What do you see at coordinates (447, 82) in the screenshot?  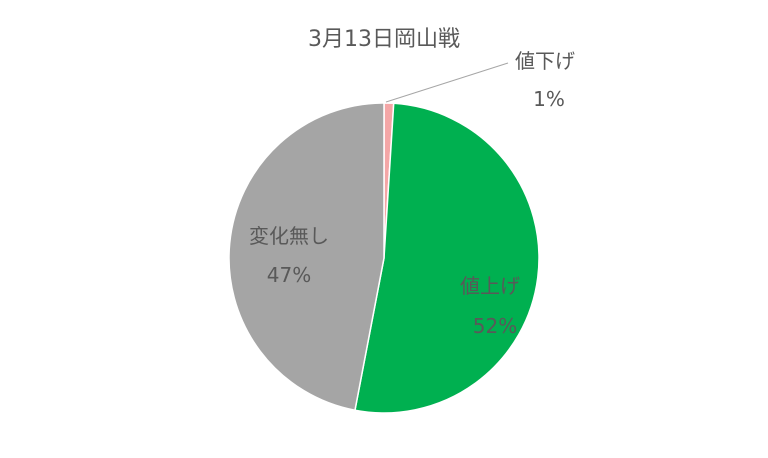 I see `leader-line` at bounding box center [447, 82].